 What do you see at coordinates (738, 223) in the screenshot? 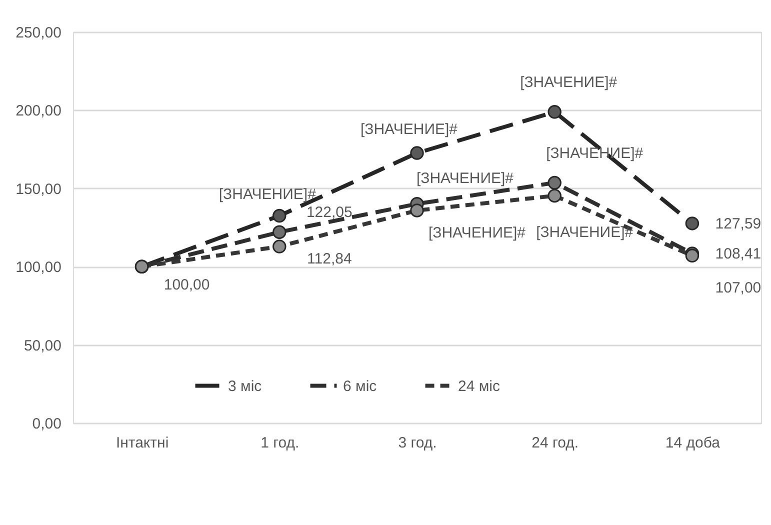
I see `data-label: 127,59` at bounding box center [738, 223].